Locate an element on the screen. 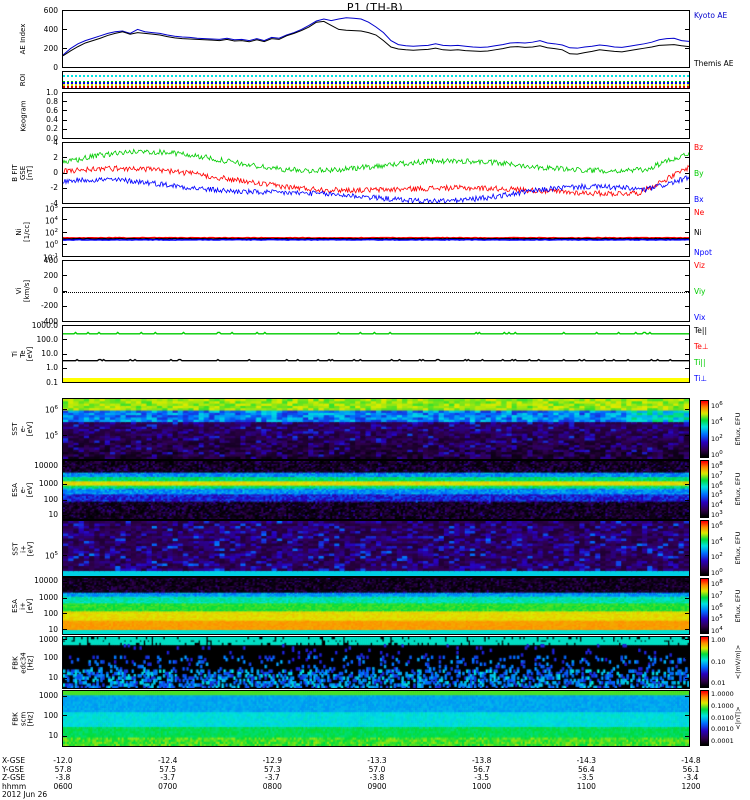 The height and width of the screenshot is (800, 750). axis-tick-value: 56.1 is located at coordinates (691, 769).